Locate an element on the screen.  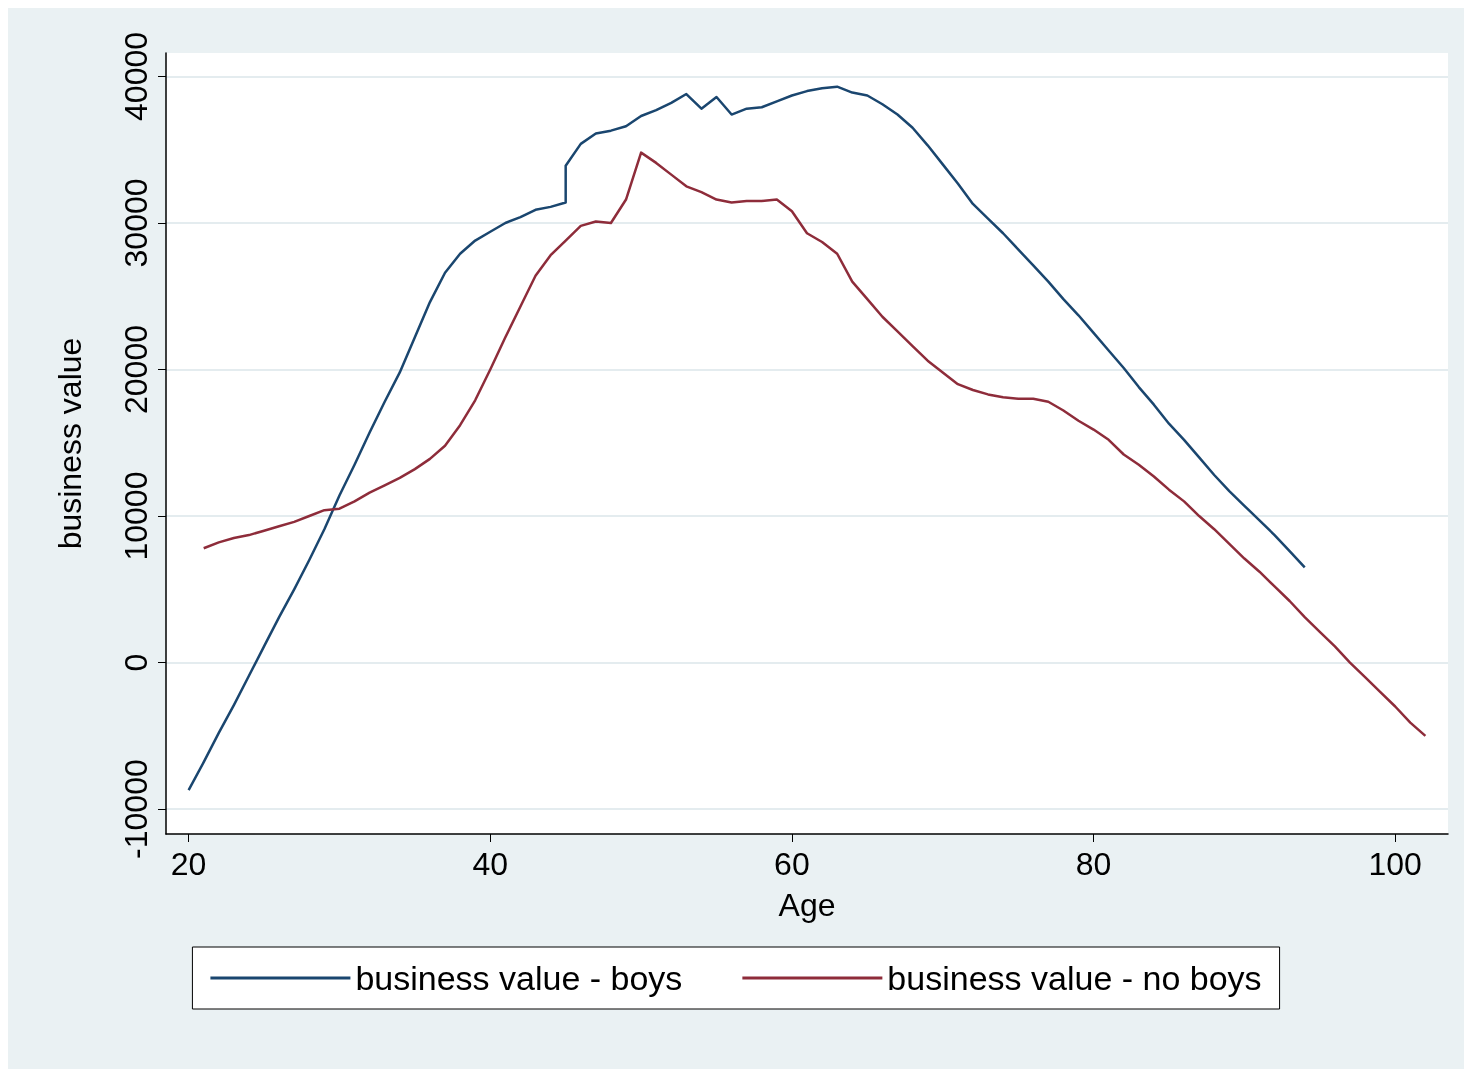
x-tick-label: 80 is located at coordinates (1093, 864).